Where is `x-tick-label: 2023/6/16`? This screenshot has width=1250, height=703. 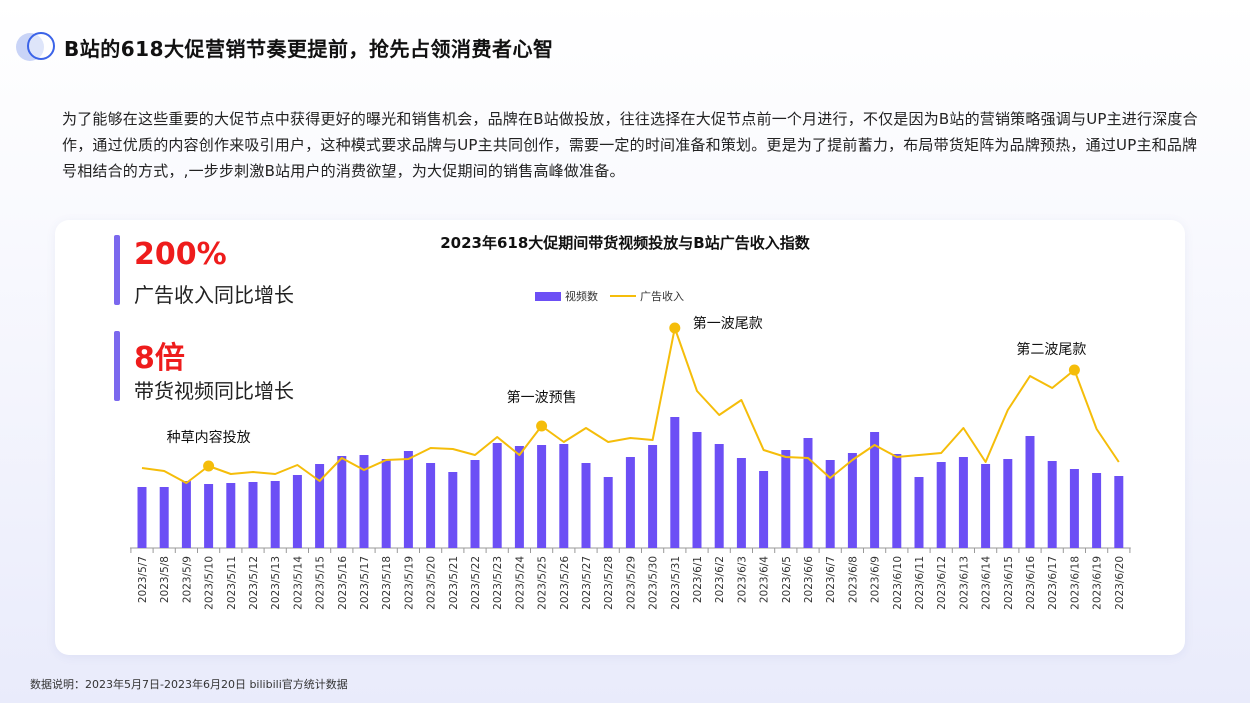 x-tick-label: 2023/6/16 is located at coordinates (1031, 583).